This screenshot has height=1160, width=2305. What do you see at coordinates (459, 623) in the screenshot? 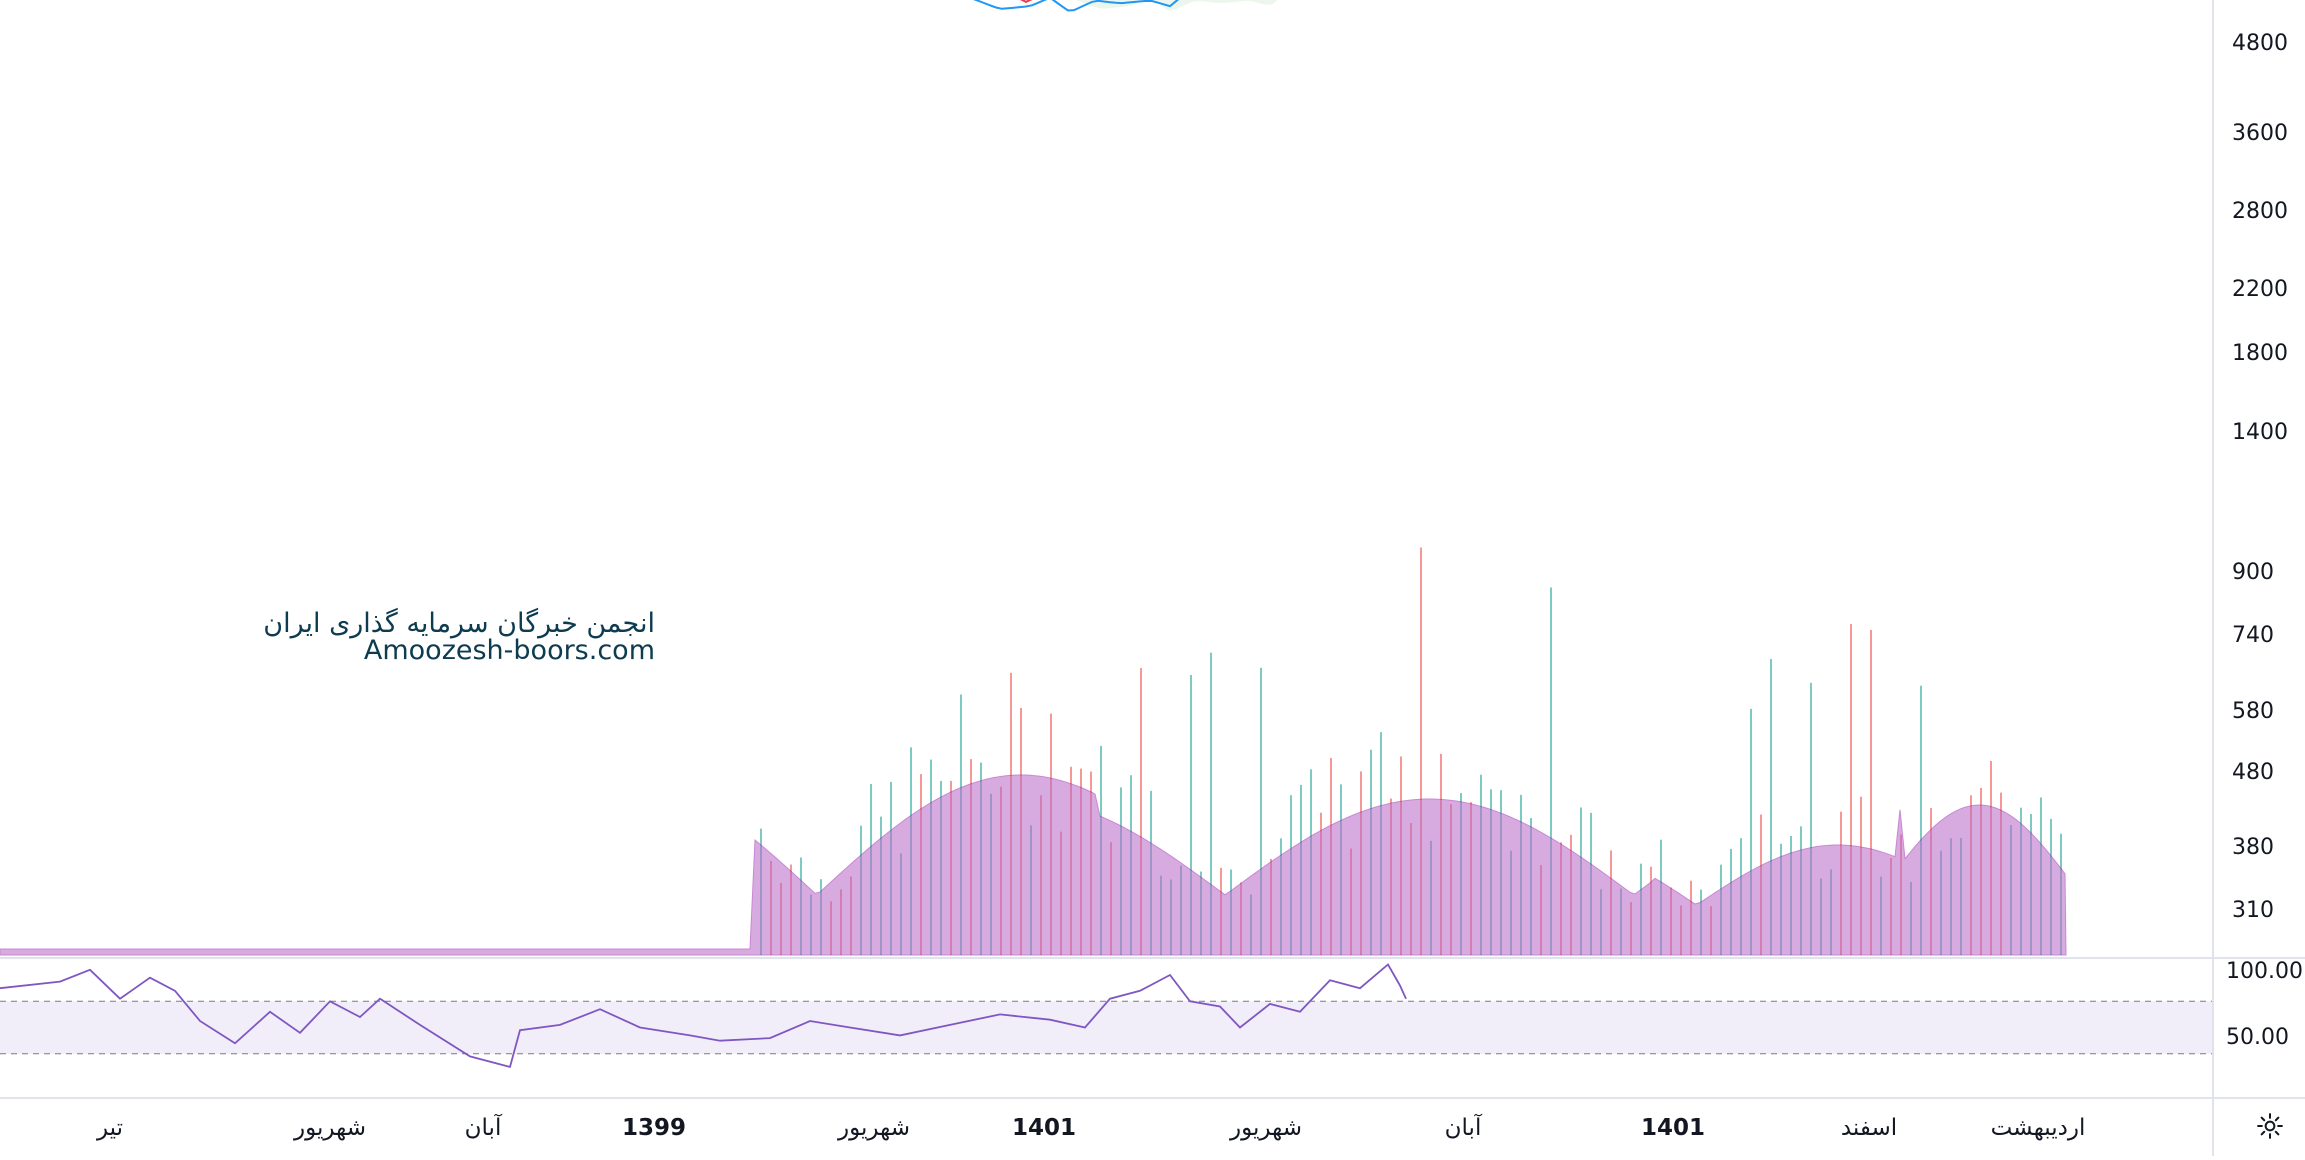
I see `watermark-line-1: انجمن خبرگان سرمایه گذاری ایران` at bounding box center [459, 623].